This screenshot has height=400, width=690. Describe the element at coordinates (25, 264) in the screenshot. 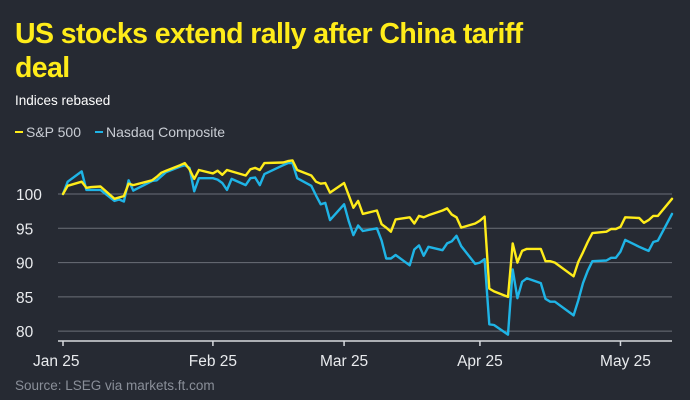

I see `y-tick-label-90: 90` at that location.